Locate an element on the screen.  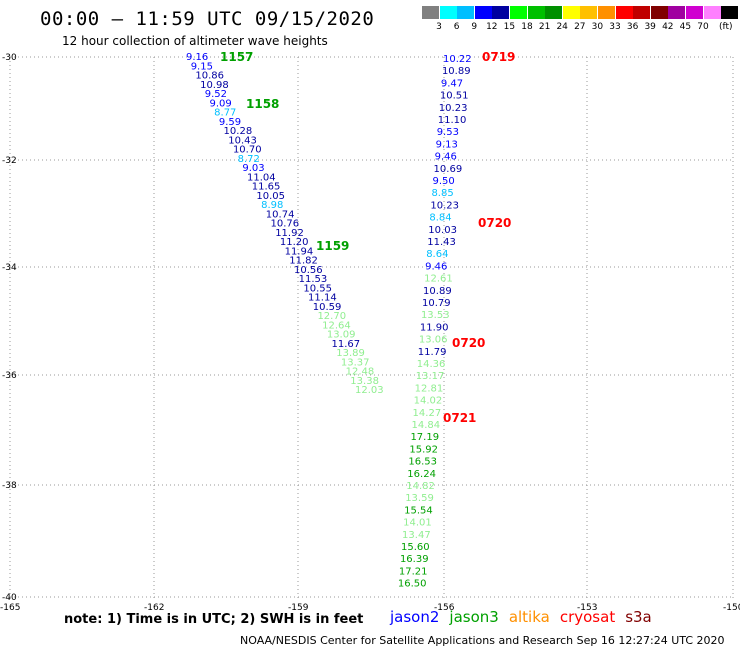
swh-value: 10.70 is located at coordinates (247, 150).